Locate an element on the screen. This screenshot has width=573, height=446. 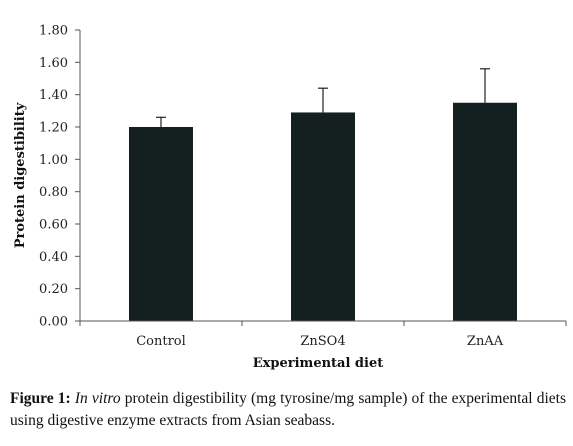
caption-italic: In vitro is located at coordinates (97, 398).